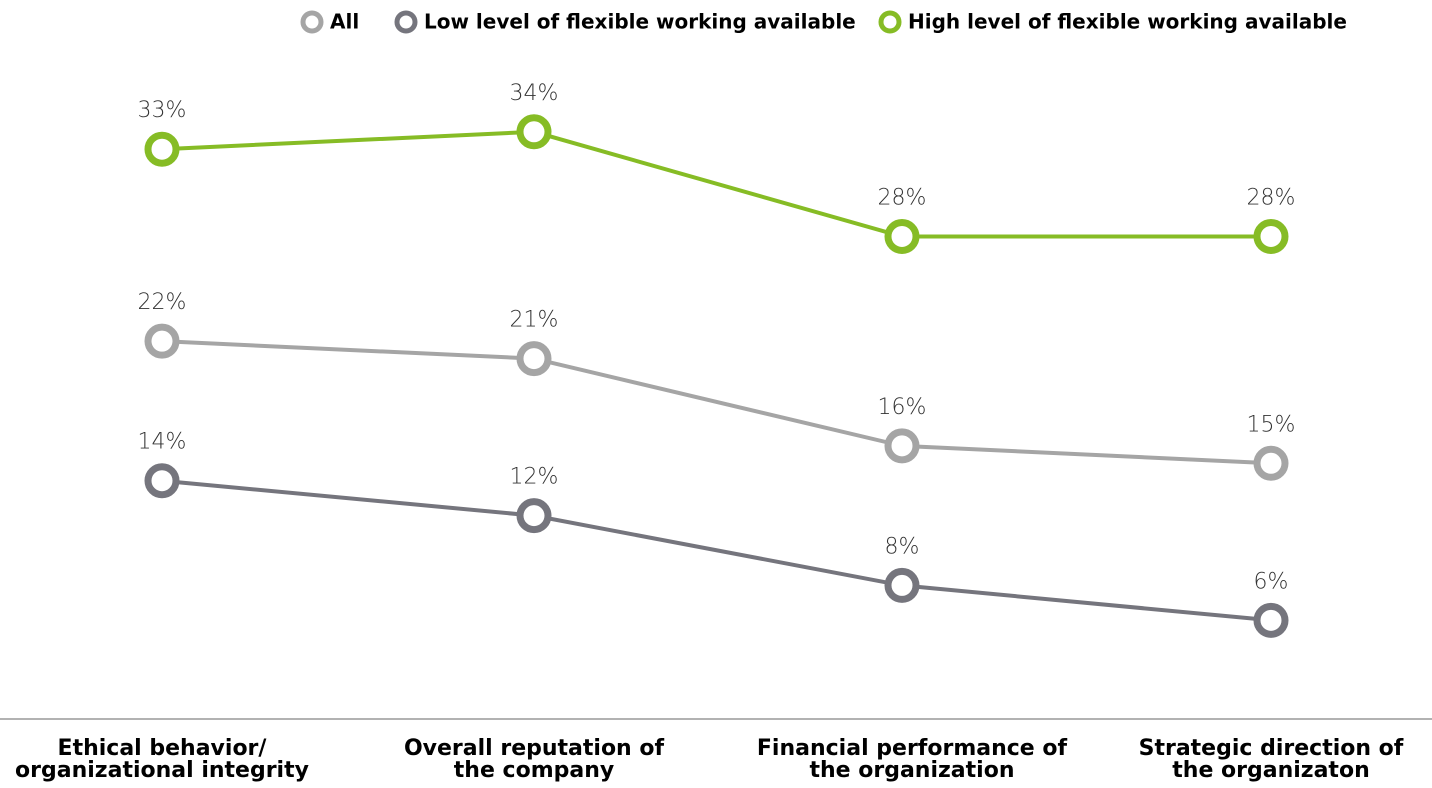 Image resolution: width=1432 pixels, height=788 pixels. What do you see at coordinates (162, 442) in the screenshot?
I see `data-label: 14%` at bounding box center [162, 442].